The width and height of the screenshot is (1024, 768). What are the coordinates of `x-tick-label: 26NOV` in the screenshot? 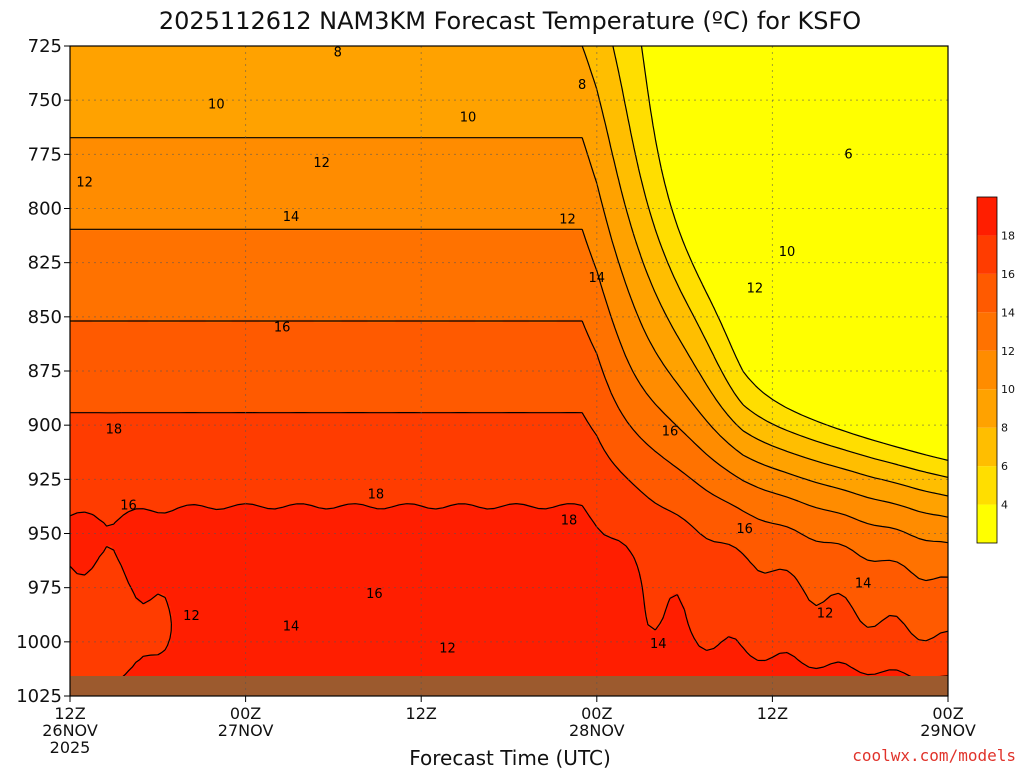 It's located at (70, 730).